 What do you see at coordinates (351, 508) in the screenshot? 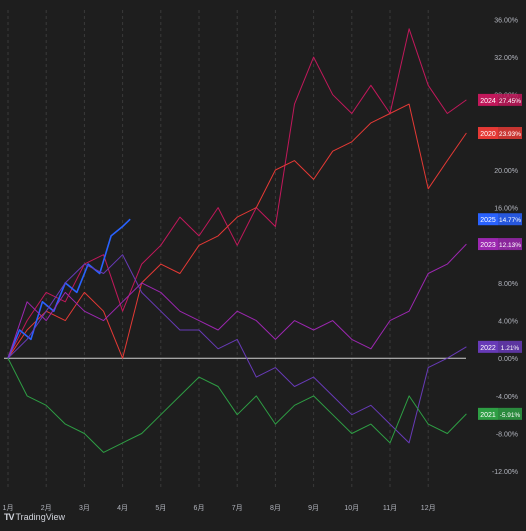
I see `x-tick-label: 10月` at bounding box center [351, 508].